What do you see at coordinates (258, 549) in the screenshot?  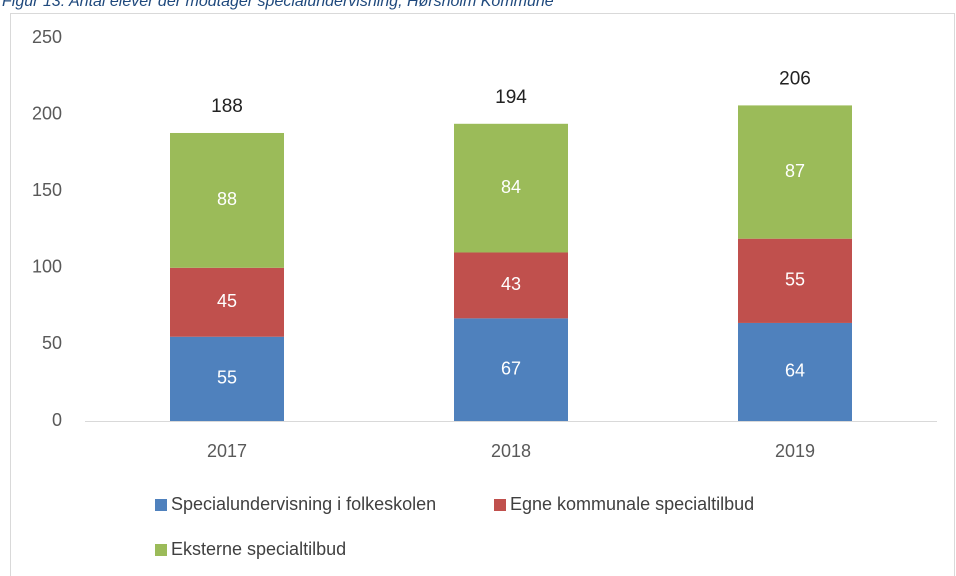 I see `legend-label: Eksterne specialtilbud` at bounding box center [258, 549].